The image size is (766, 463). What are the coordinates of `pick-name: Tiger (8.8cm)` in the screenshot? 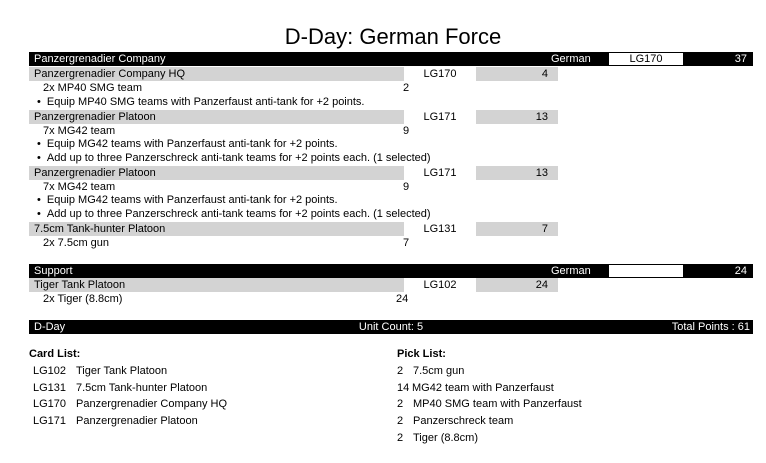 It's located at (445, 438).